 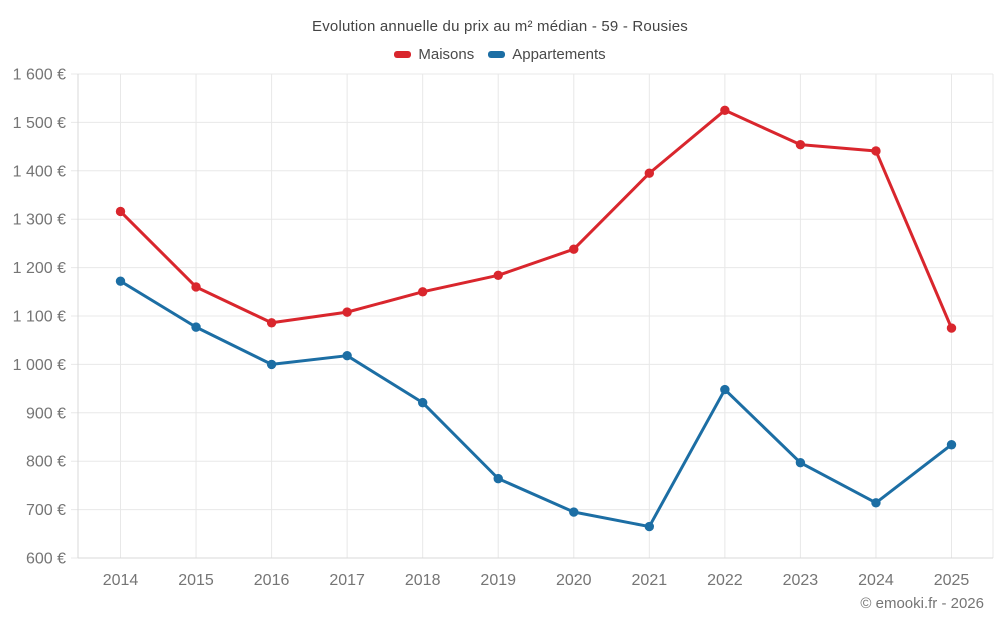 What do you see at coordinates (39, 123) in the screenshot?
I see `y-axis-tick-label: 1 500 €` at bounding box center [39, 123].